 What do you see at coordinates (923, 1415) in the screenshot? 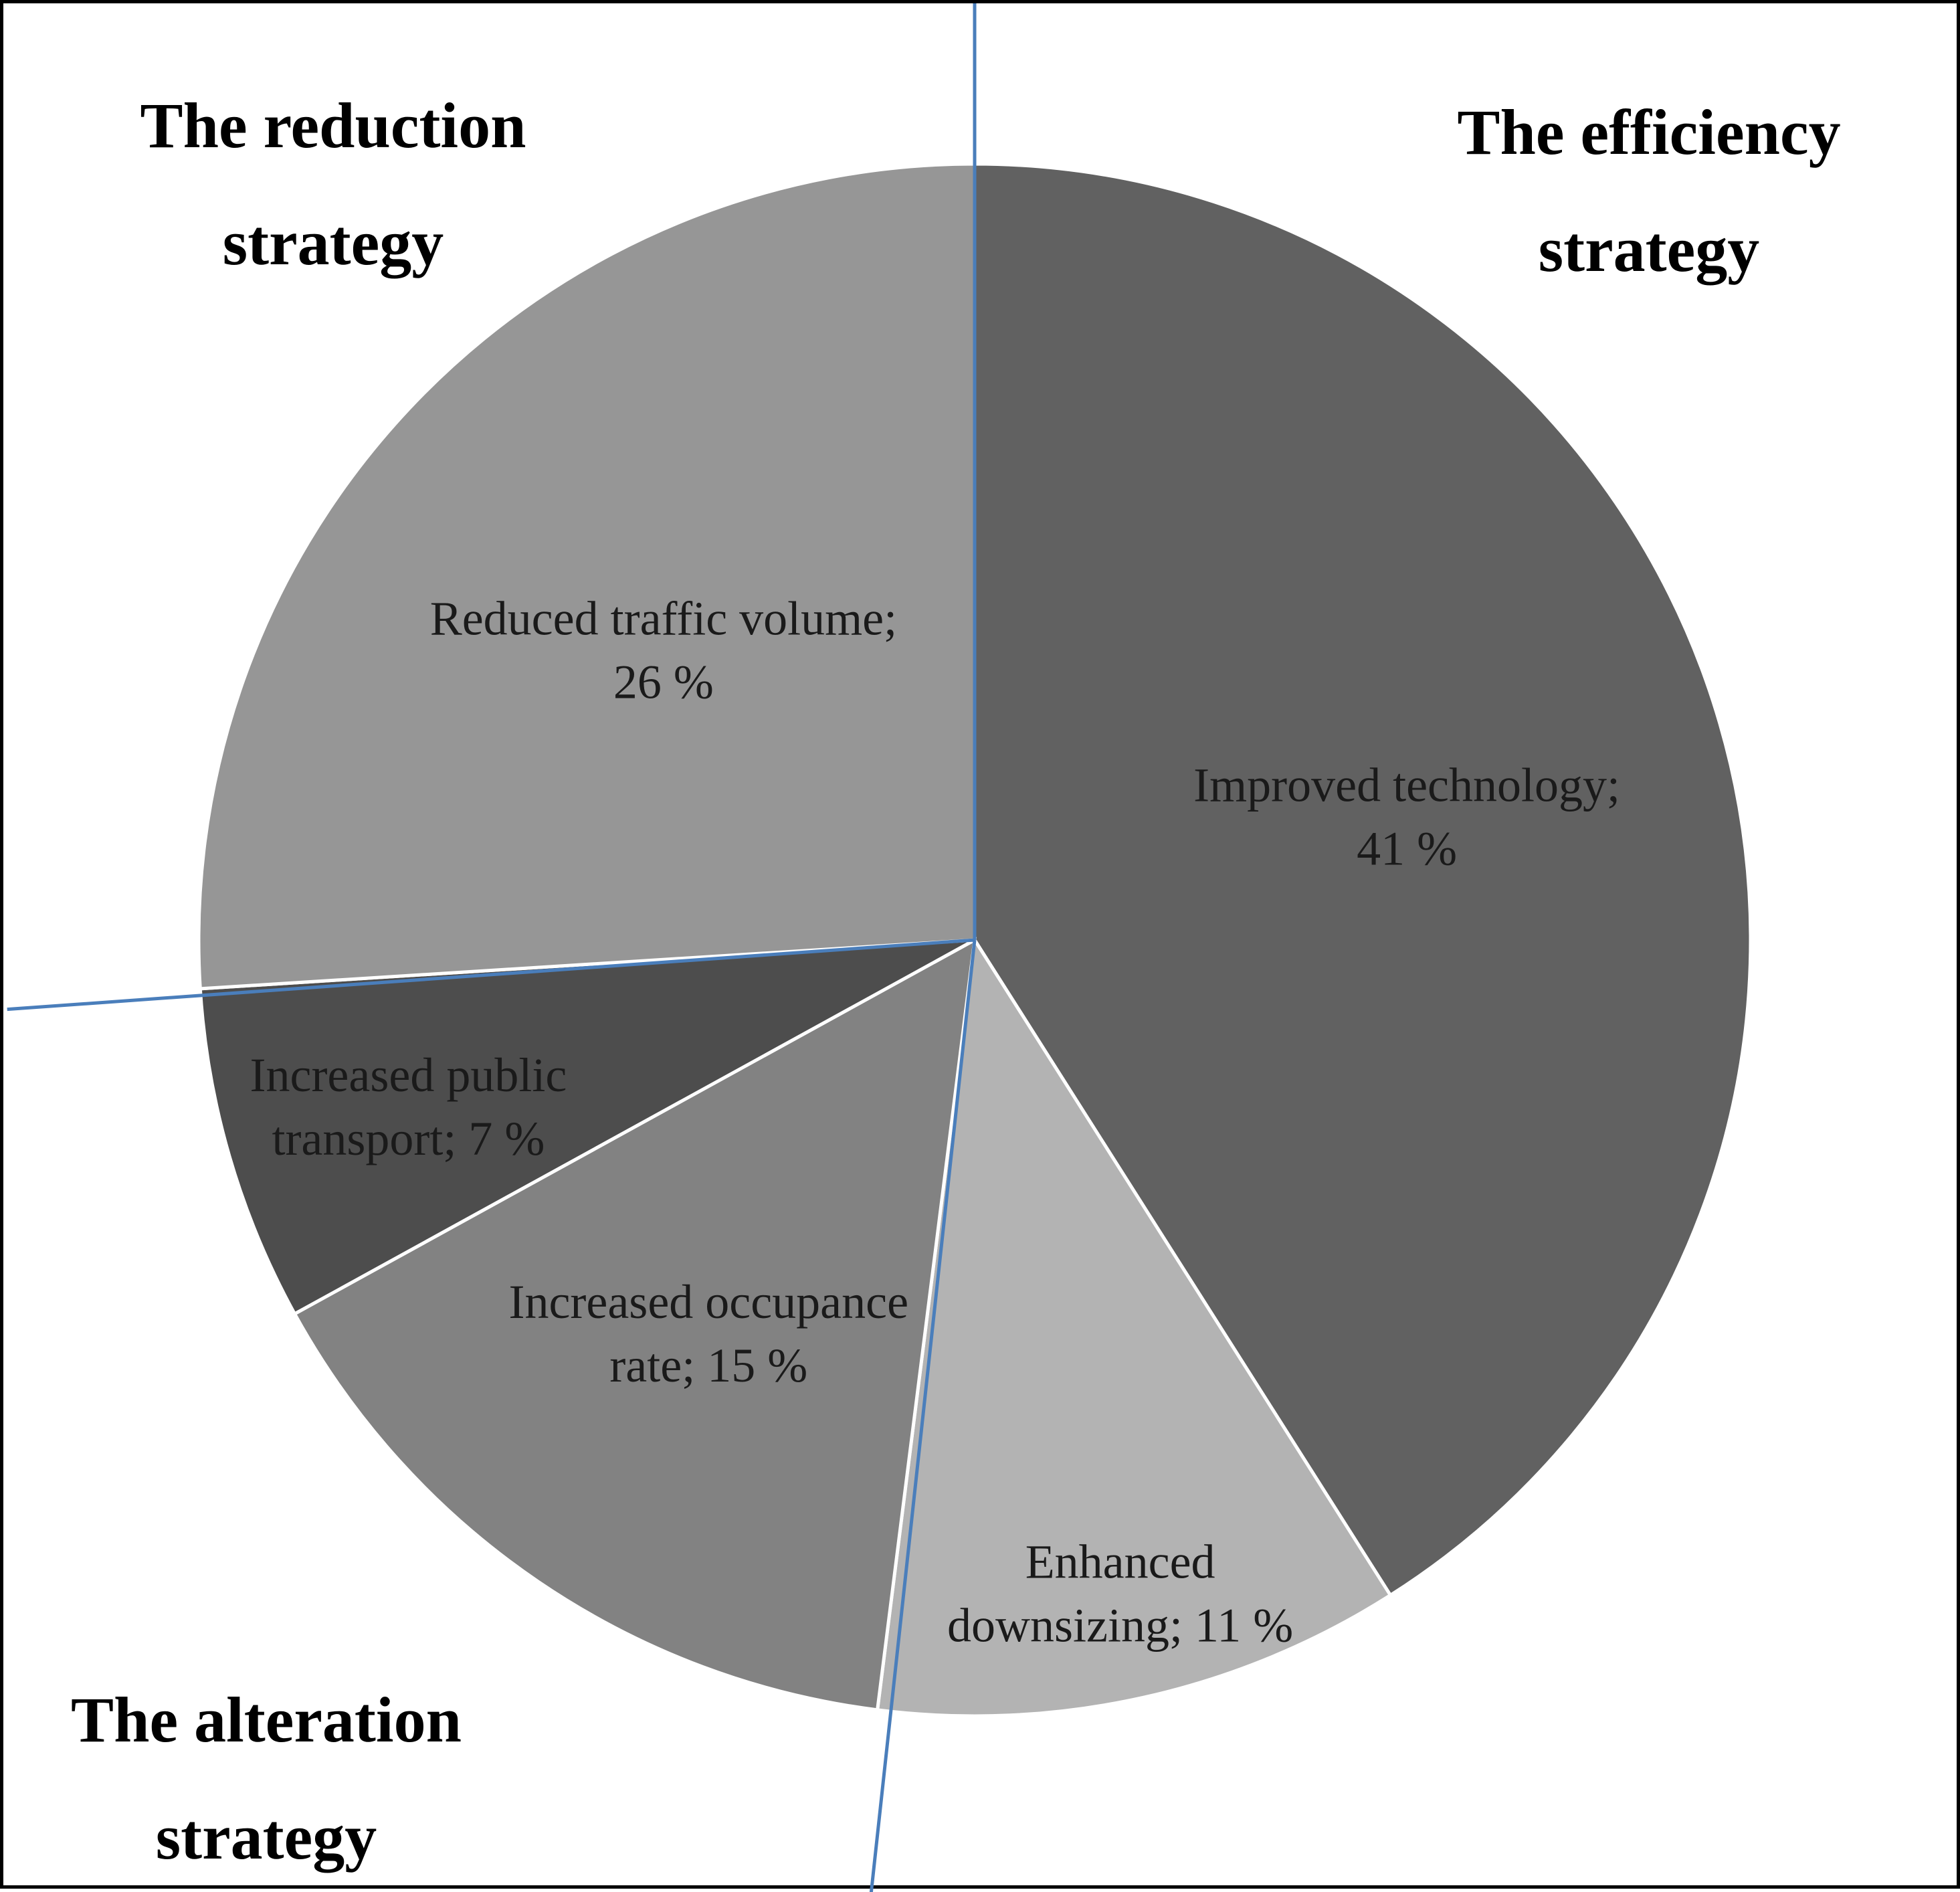
I see `divider-efficiency-alteration` at bounding box center [923, 1415].